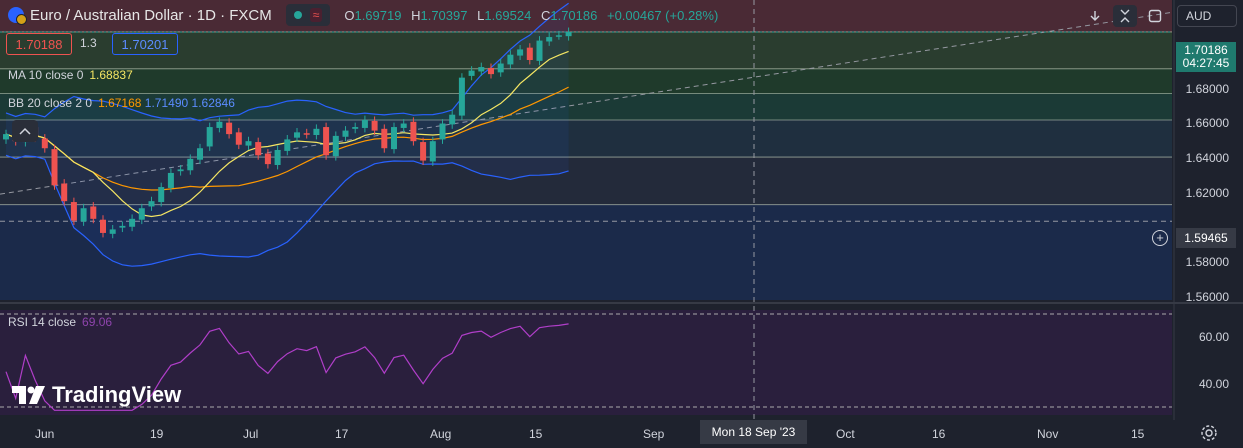 Image resolution: width=1243 pixels, height=448 pixels. Describe the element at coordinates (662, 15) in the screenshot. I see `change-value: +0.00467 (+0.28%)` at that location.